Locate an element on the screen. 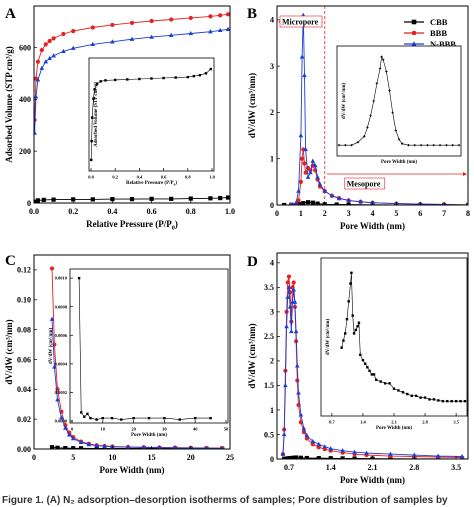  panel-c-ytick-label: 0.04 is located at coordinates (24, 389).